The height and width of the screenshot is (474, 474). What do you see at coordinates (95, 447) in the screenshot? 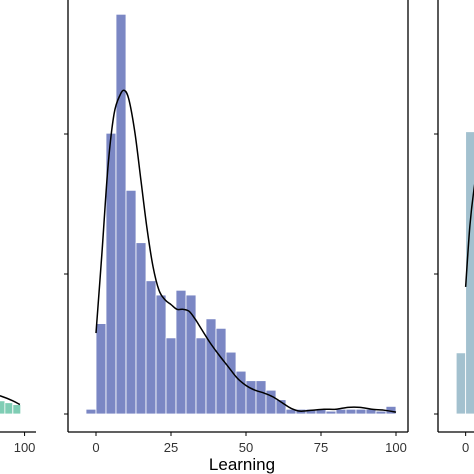
I see `center-x-tick-label: 0` at bounding box center [95, 447].